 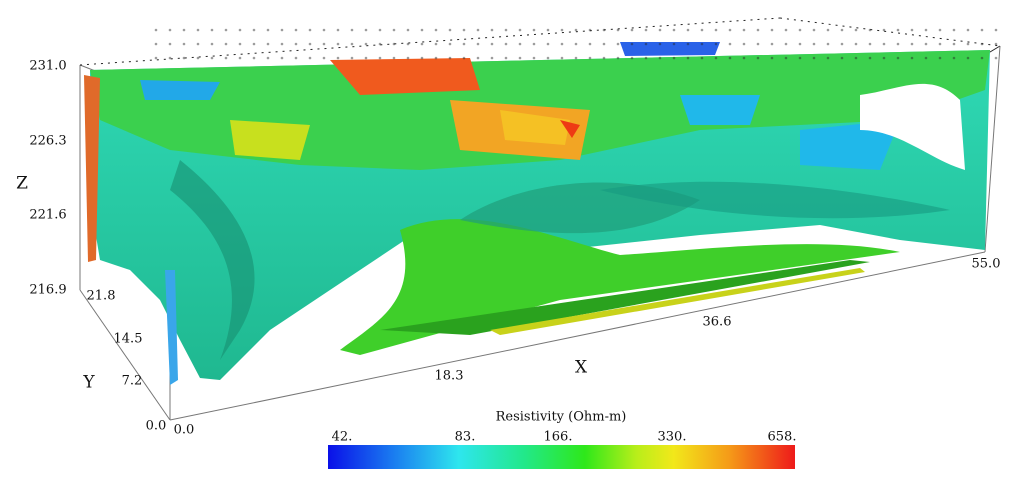 What do you see at coordinates (47, 290) in the screenshot?
I see `z-tick-label: 216.9` at bounding box center [47, 290].